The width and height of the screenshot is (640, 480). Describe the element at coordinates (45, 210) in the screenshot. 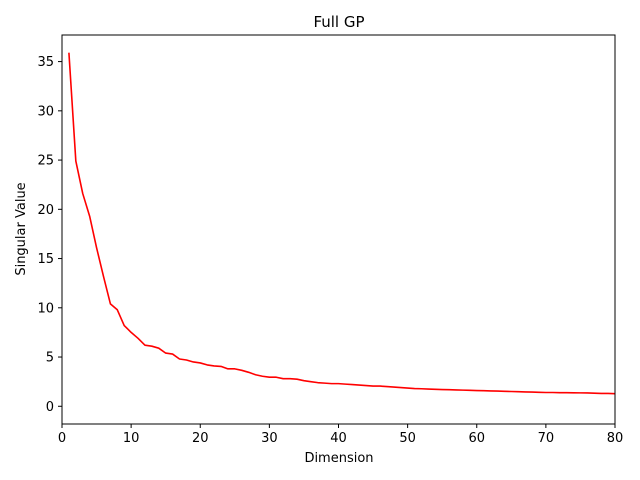

I see `y-tick-label: 20` at that location.